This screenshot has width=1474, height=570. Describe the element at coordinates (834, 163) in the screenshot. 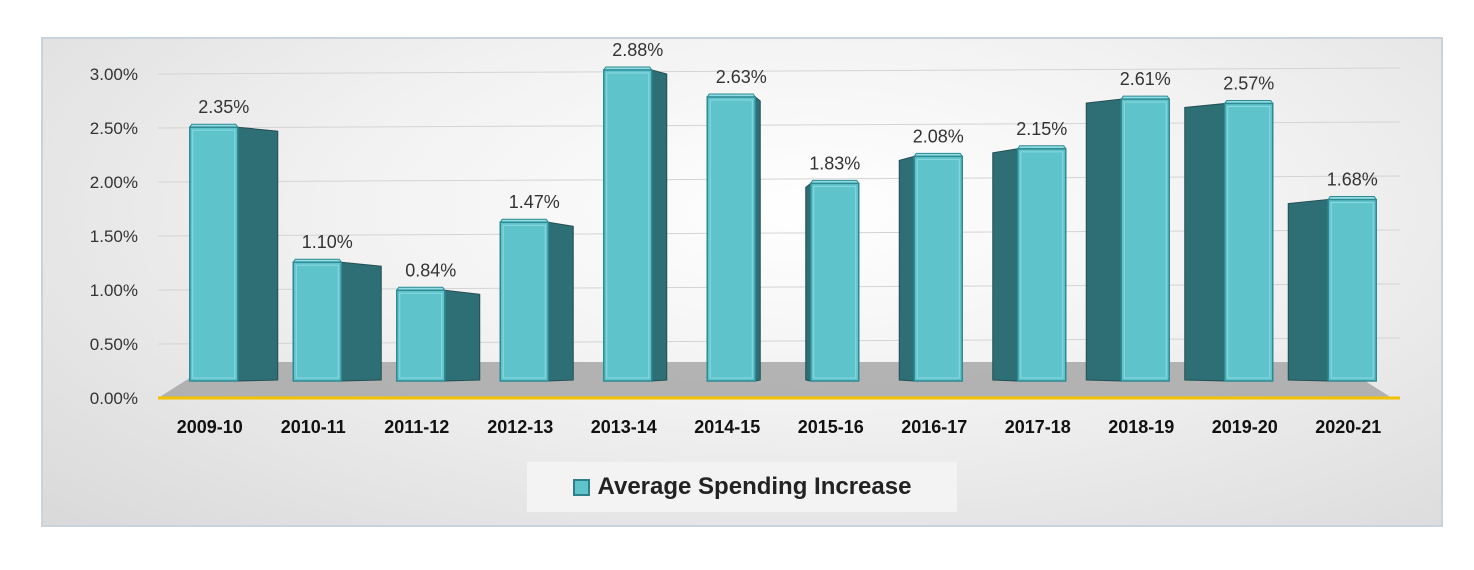

I see `data-label: 1.83%` at that location.